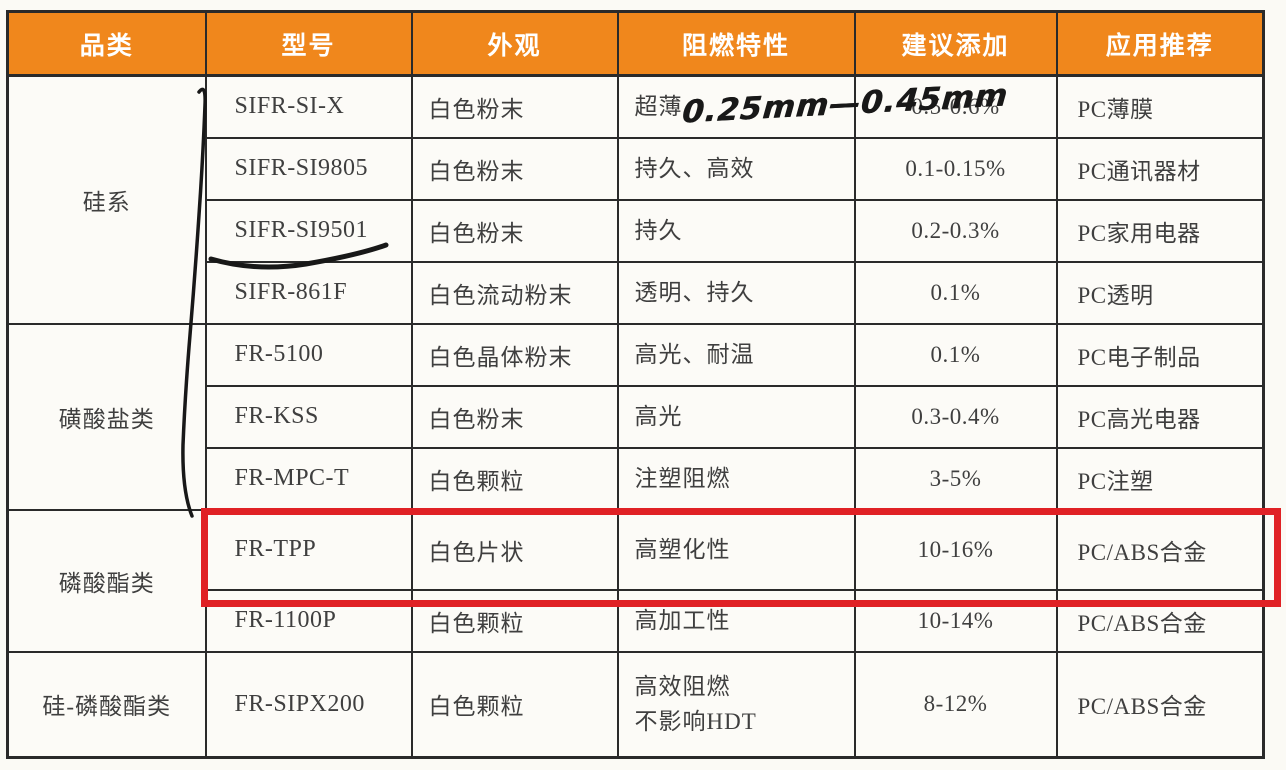 The height and width of the screenshot is (770, 1286). What do you see at coordinates (736, 620) in the screenshot?
I see `cell-property: 高加工性` at bounding box center [736, 620].